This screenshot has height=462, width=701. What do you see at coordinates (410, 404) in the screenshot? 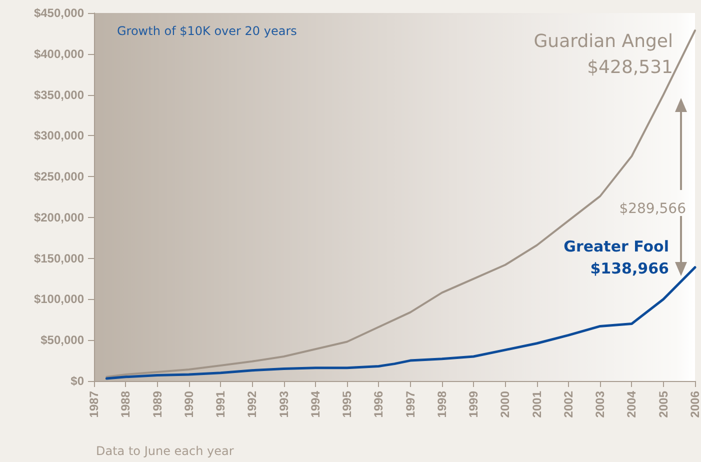
I see `x-tick-label: 1997` at bounding box center [410, 404].